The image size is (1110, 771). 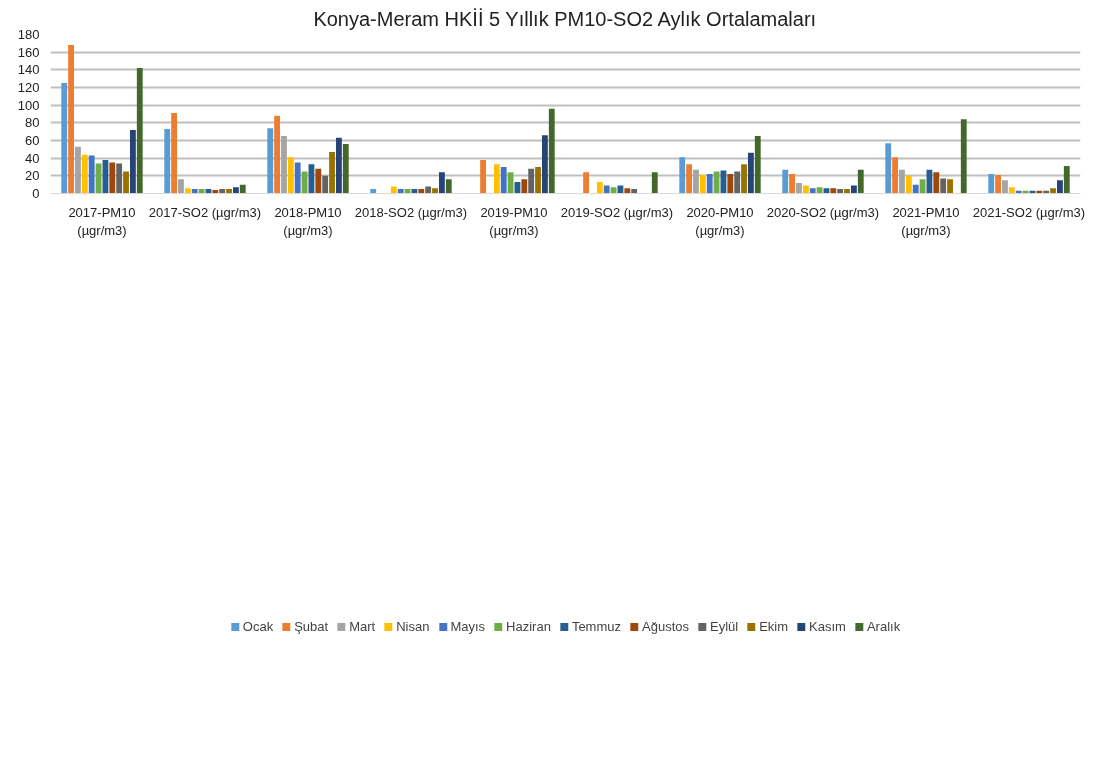 I want to click on x-tick-label: 2018-PM10 (µgr/m3), so click(x=308, y=221).